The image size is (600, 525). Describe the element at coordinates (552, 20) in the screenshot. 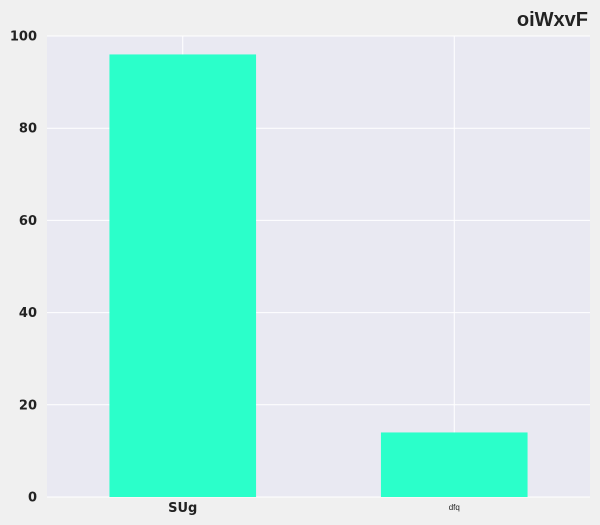

I see `chart-title: oiWxvF` at that location.